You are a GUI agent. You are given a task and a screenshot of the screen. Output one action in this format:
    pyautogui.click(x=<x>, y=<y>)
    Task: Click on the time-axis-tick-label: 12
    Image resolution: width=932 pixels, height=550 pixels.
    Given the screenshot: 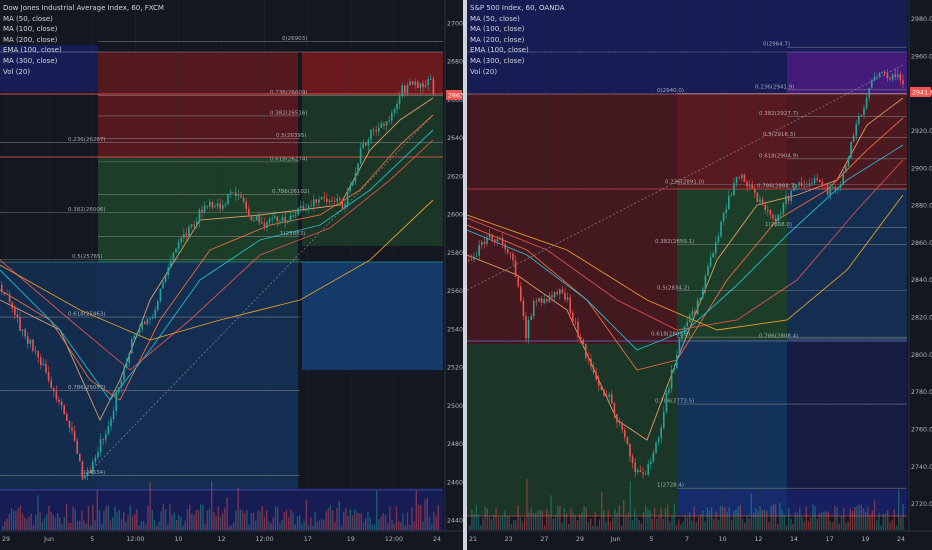 What is the action you would take?
    pyautogui.click(x=758, y=539)
    